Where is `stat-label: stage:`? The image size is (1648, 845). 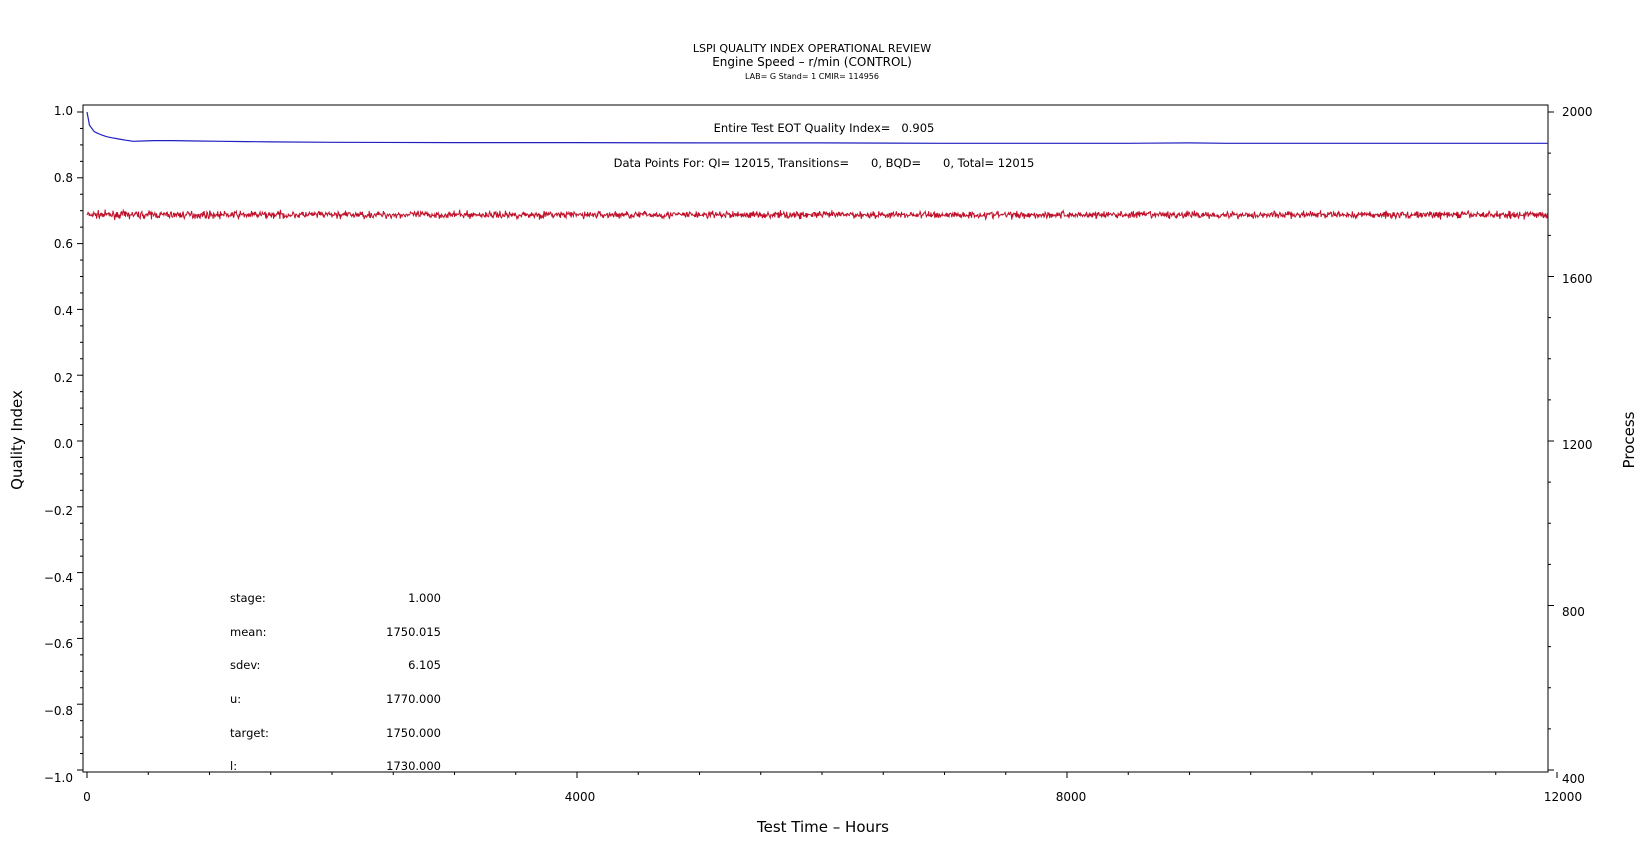
stat-label: stage: is located at coordinates (248, 598).